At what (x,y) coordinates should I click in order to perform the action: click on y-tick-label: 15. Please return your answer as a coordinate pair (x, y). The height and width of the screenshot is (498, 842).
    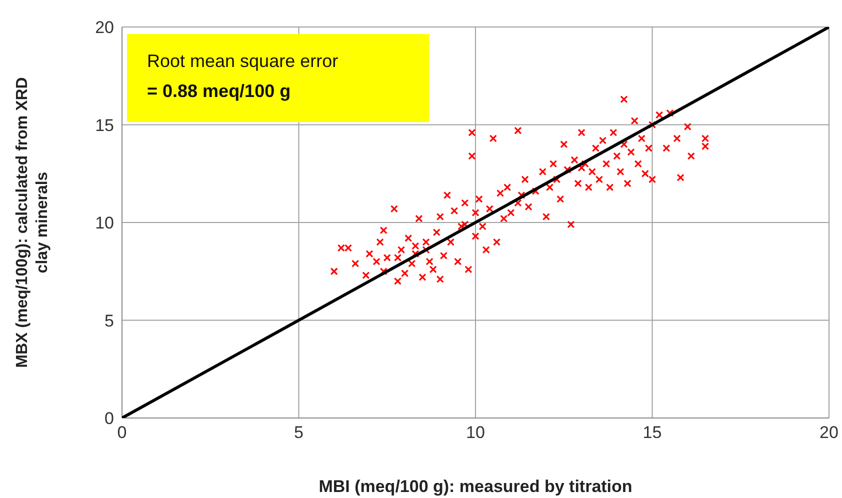
    Looking at the image, I should click on (104, 125).